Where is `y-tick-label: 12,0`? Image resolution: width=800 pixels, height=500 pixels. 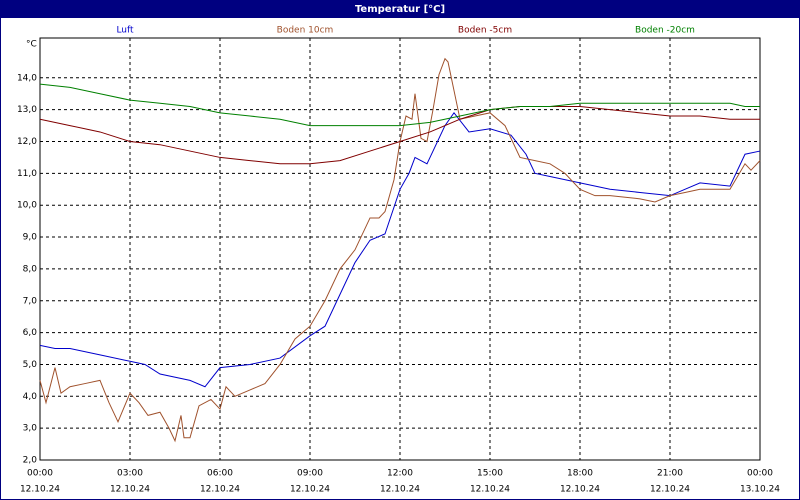 y-tick-label: 12,0 is located at coordinates (27, 142).